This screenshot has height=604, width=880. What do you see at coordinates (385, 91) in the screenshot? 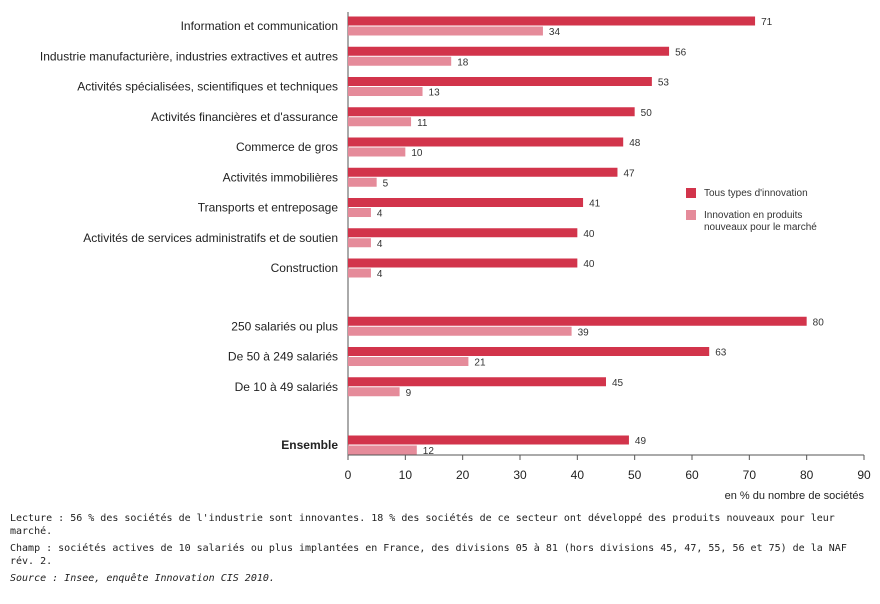
I see `bar-new-products-activites-specialisees-scientifiques-et-techniques` at bounding box center [385, 91].